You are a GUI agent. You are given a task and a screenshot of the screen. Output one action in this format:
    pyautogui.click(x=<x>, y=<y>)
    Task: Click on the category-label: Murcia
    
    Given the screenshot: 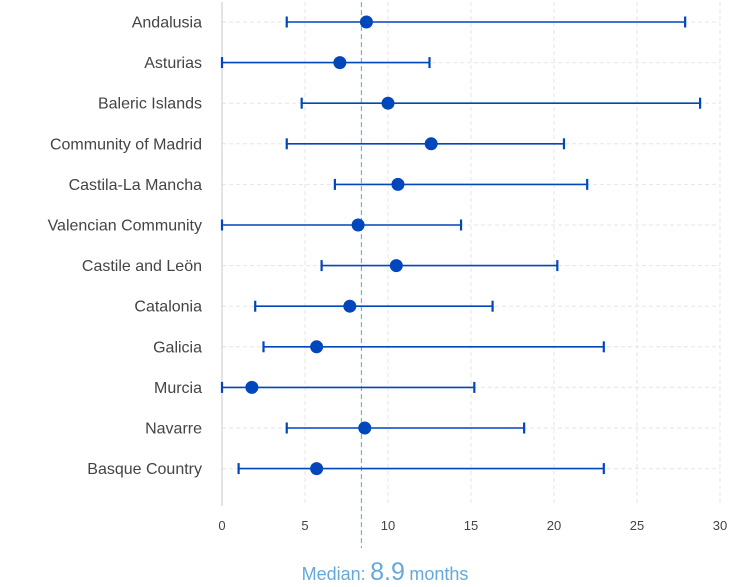 What is the action you would take?
    pyautogui.click(x=178, y=388)
    